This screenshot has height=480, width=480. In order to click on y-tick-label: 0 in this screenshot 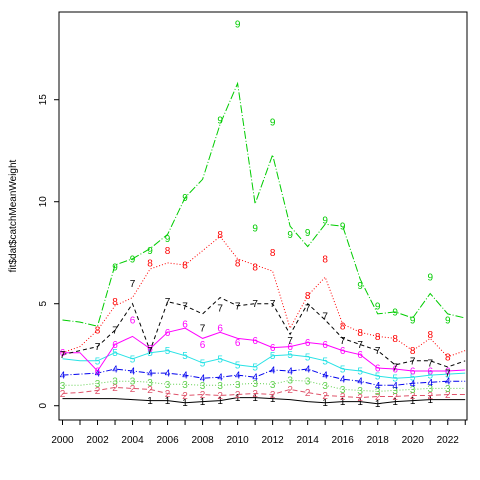, I will do `click(43, 406)`.